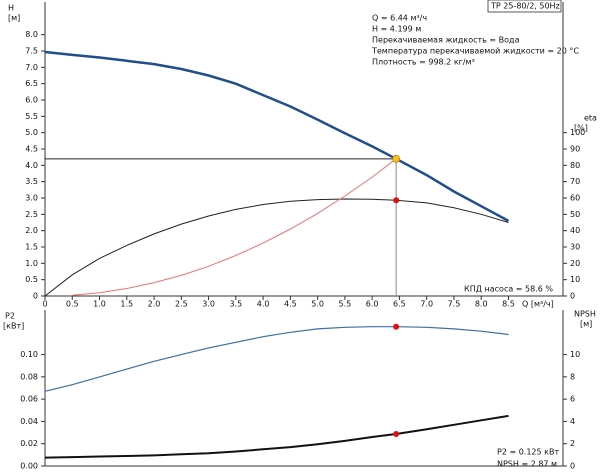 Image resolution: width=600 pixels, height=474 pixels. Describe the element at coordinates (44, 304) in the screenshot. I see `x-tick-label: 0` at that location.